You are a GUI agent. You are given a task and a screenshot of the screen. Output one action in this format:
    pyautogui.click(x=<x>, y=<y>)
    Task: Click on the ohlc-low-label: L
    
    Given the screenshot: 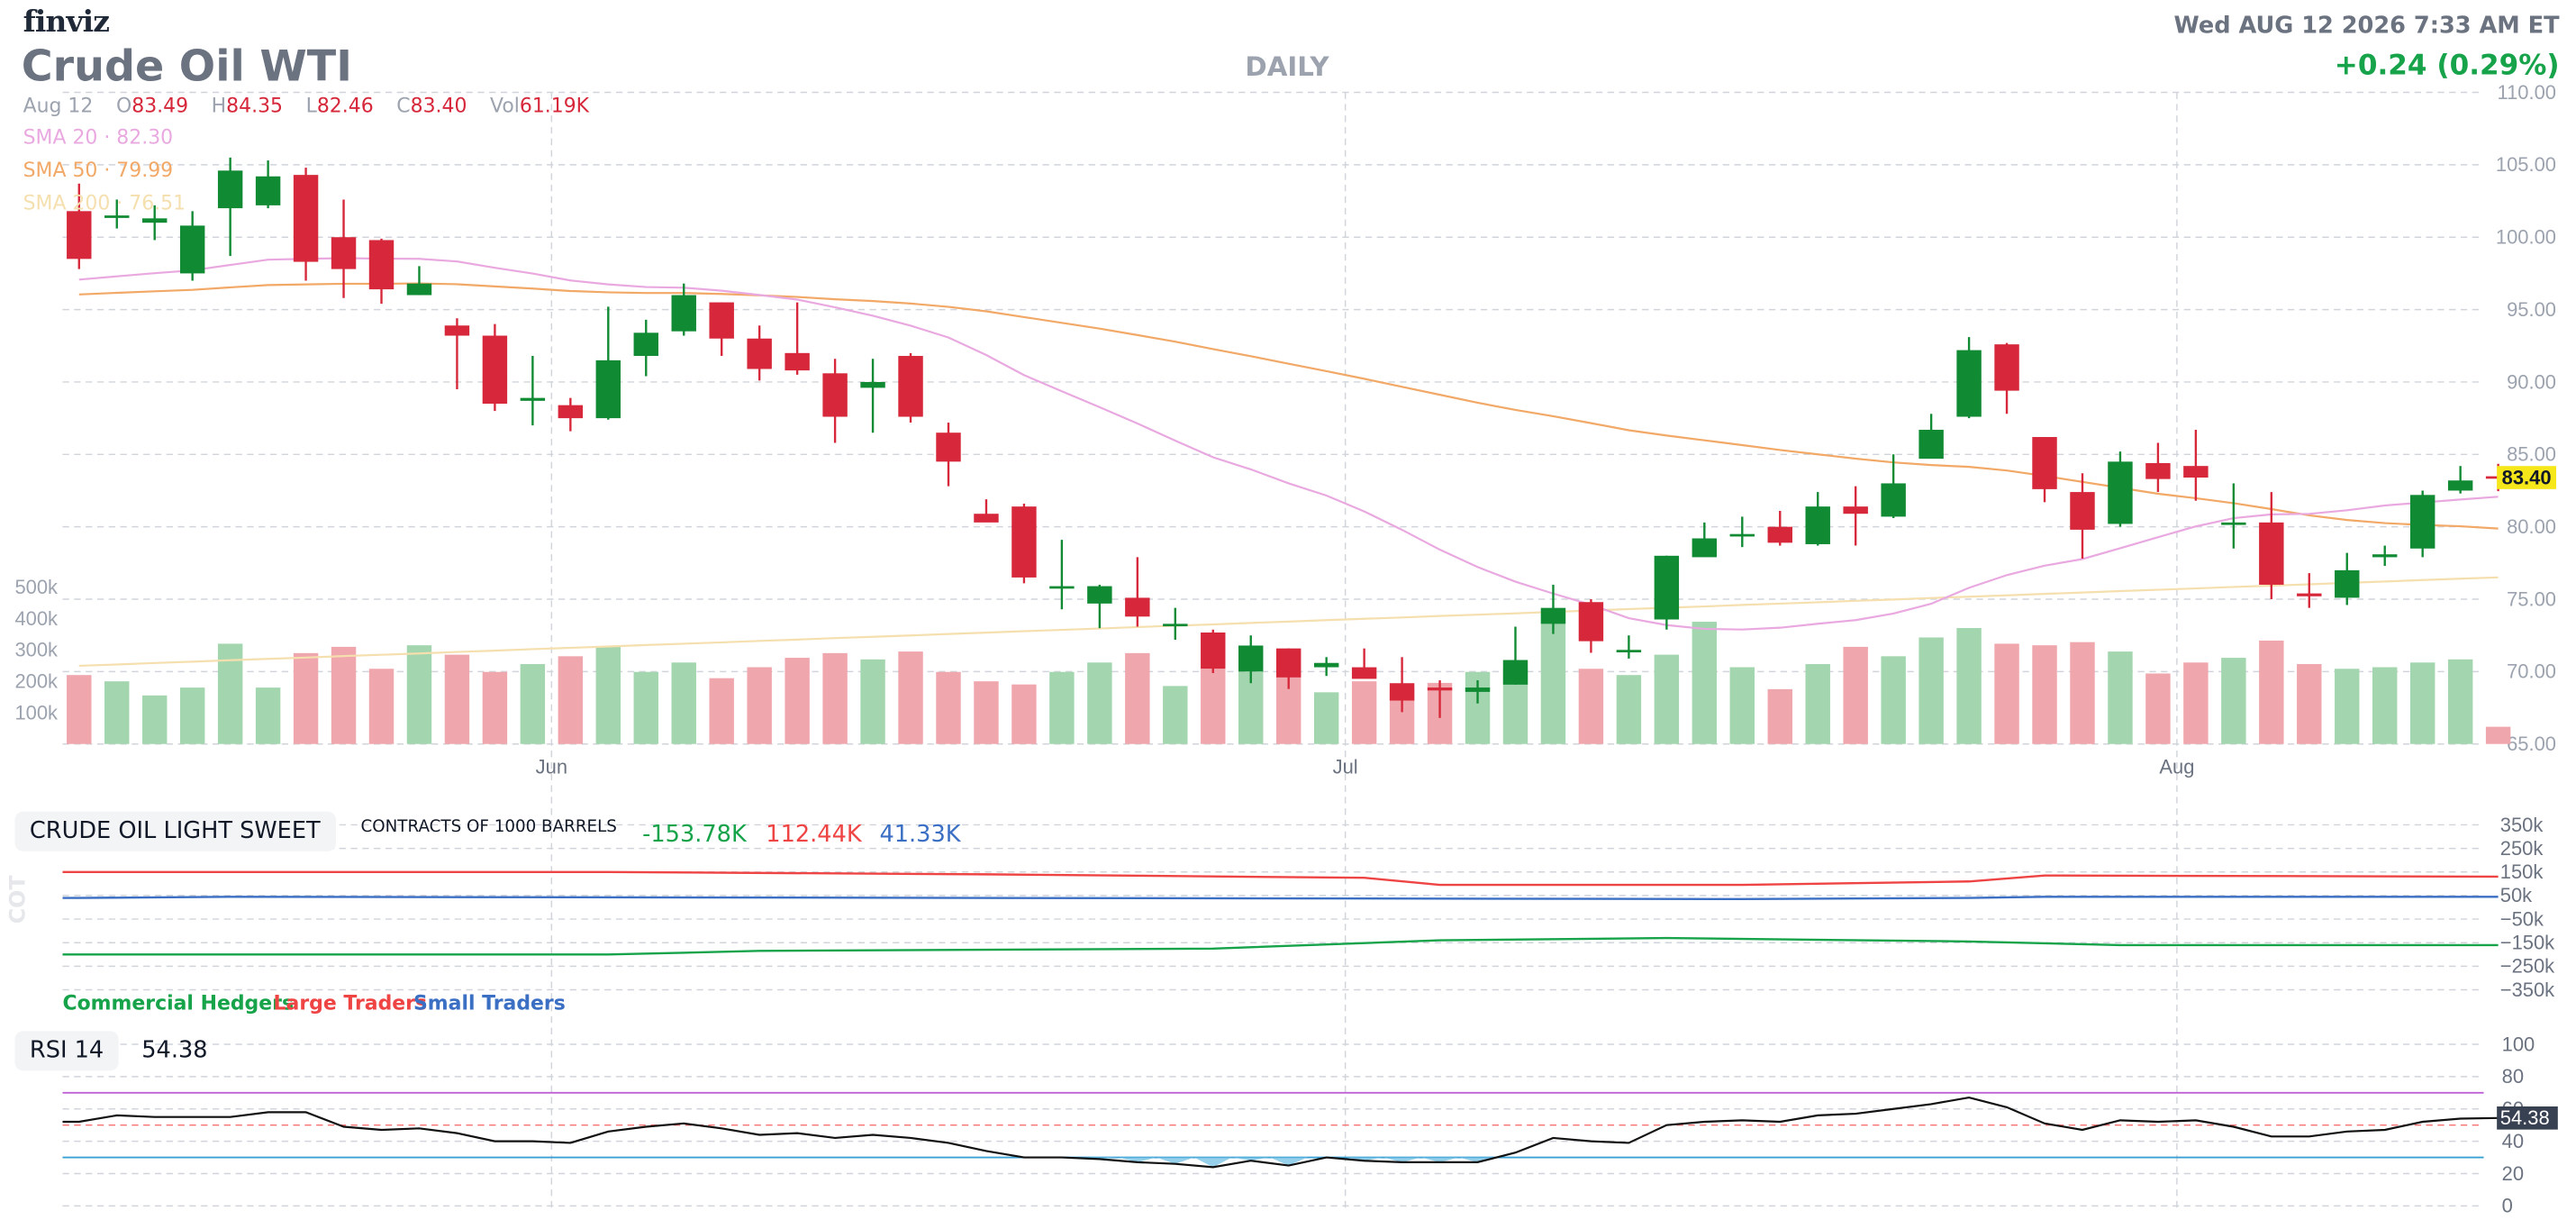 What is the action you would take?
    pyautogui.click(x=311, y=105)
    